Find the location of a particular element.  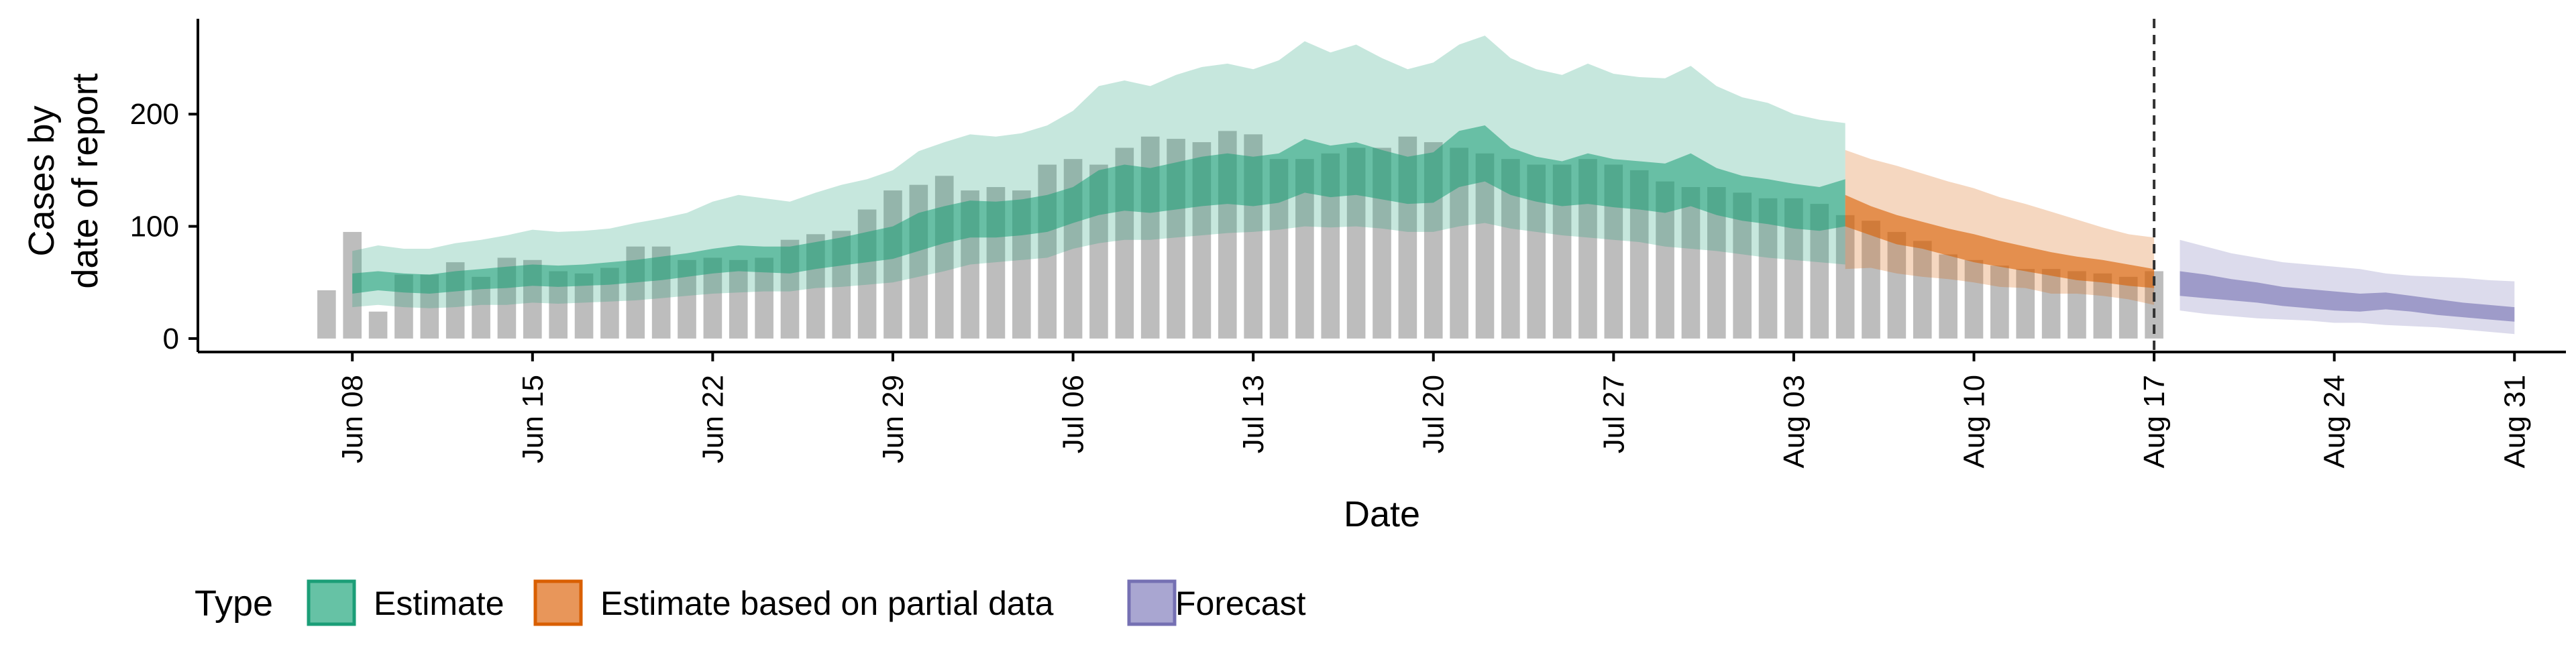

x-tick-label: Jul 20 is located at coordinates (1433, 414).